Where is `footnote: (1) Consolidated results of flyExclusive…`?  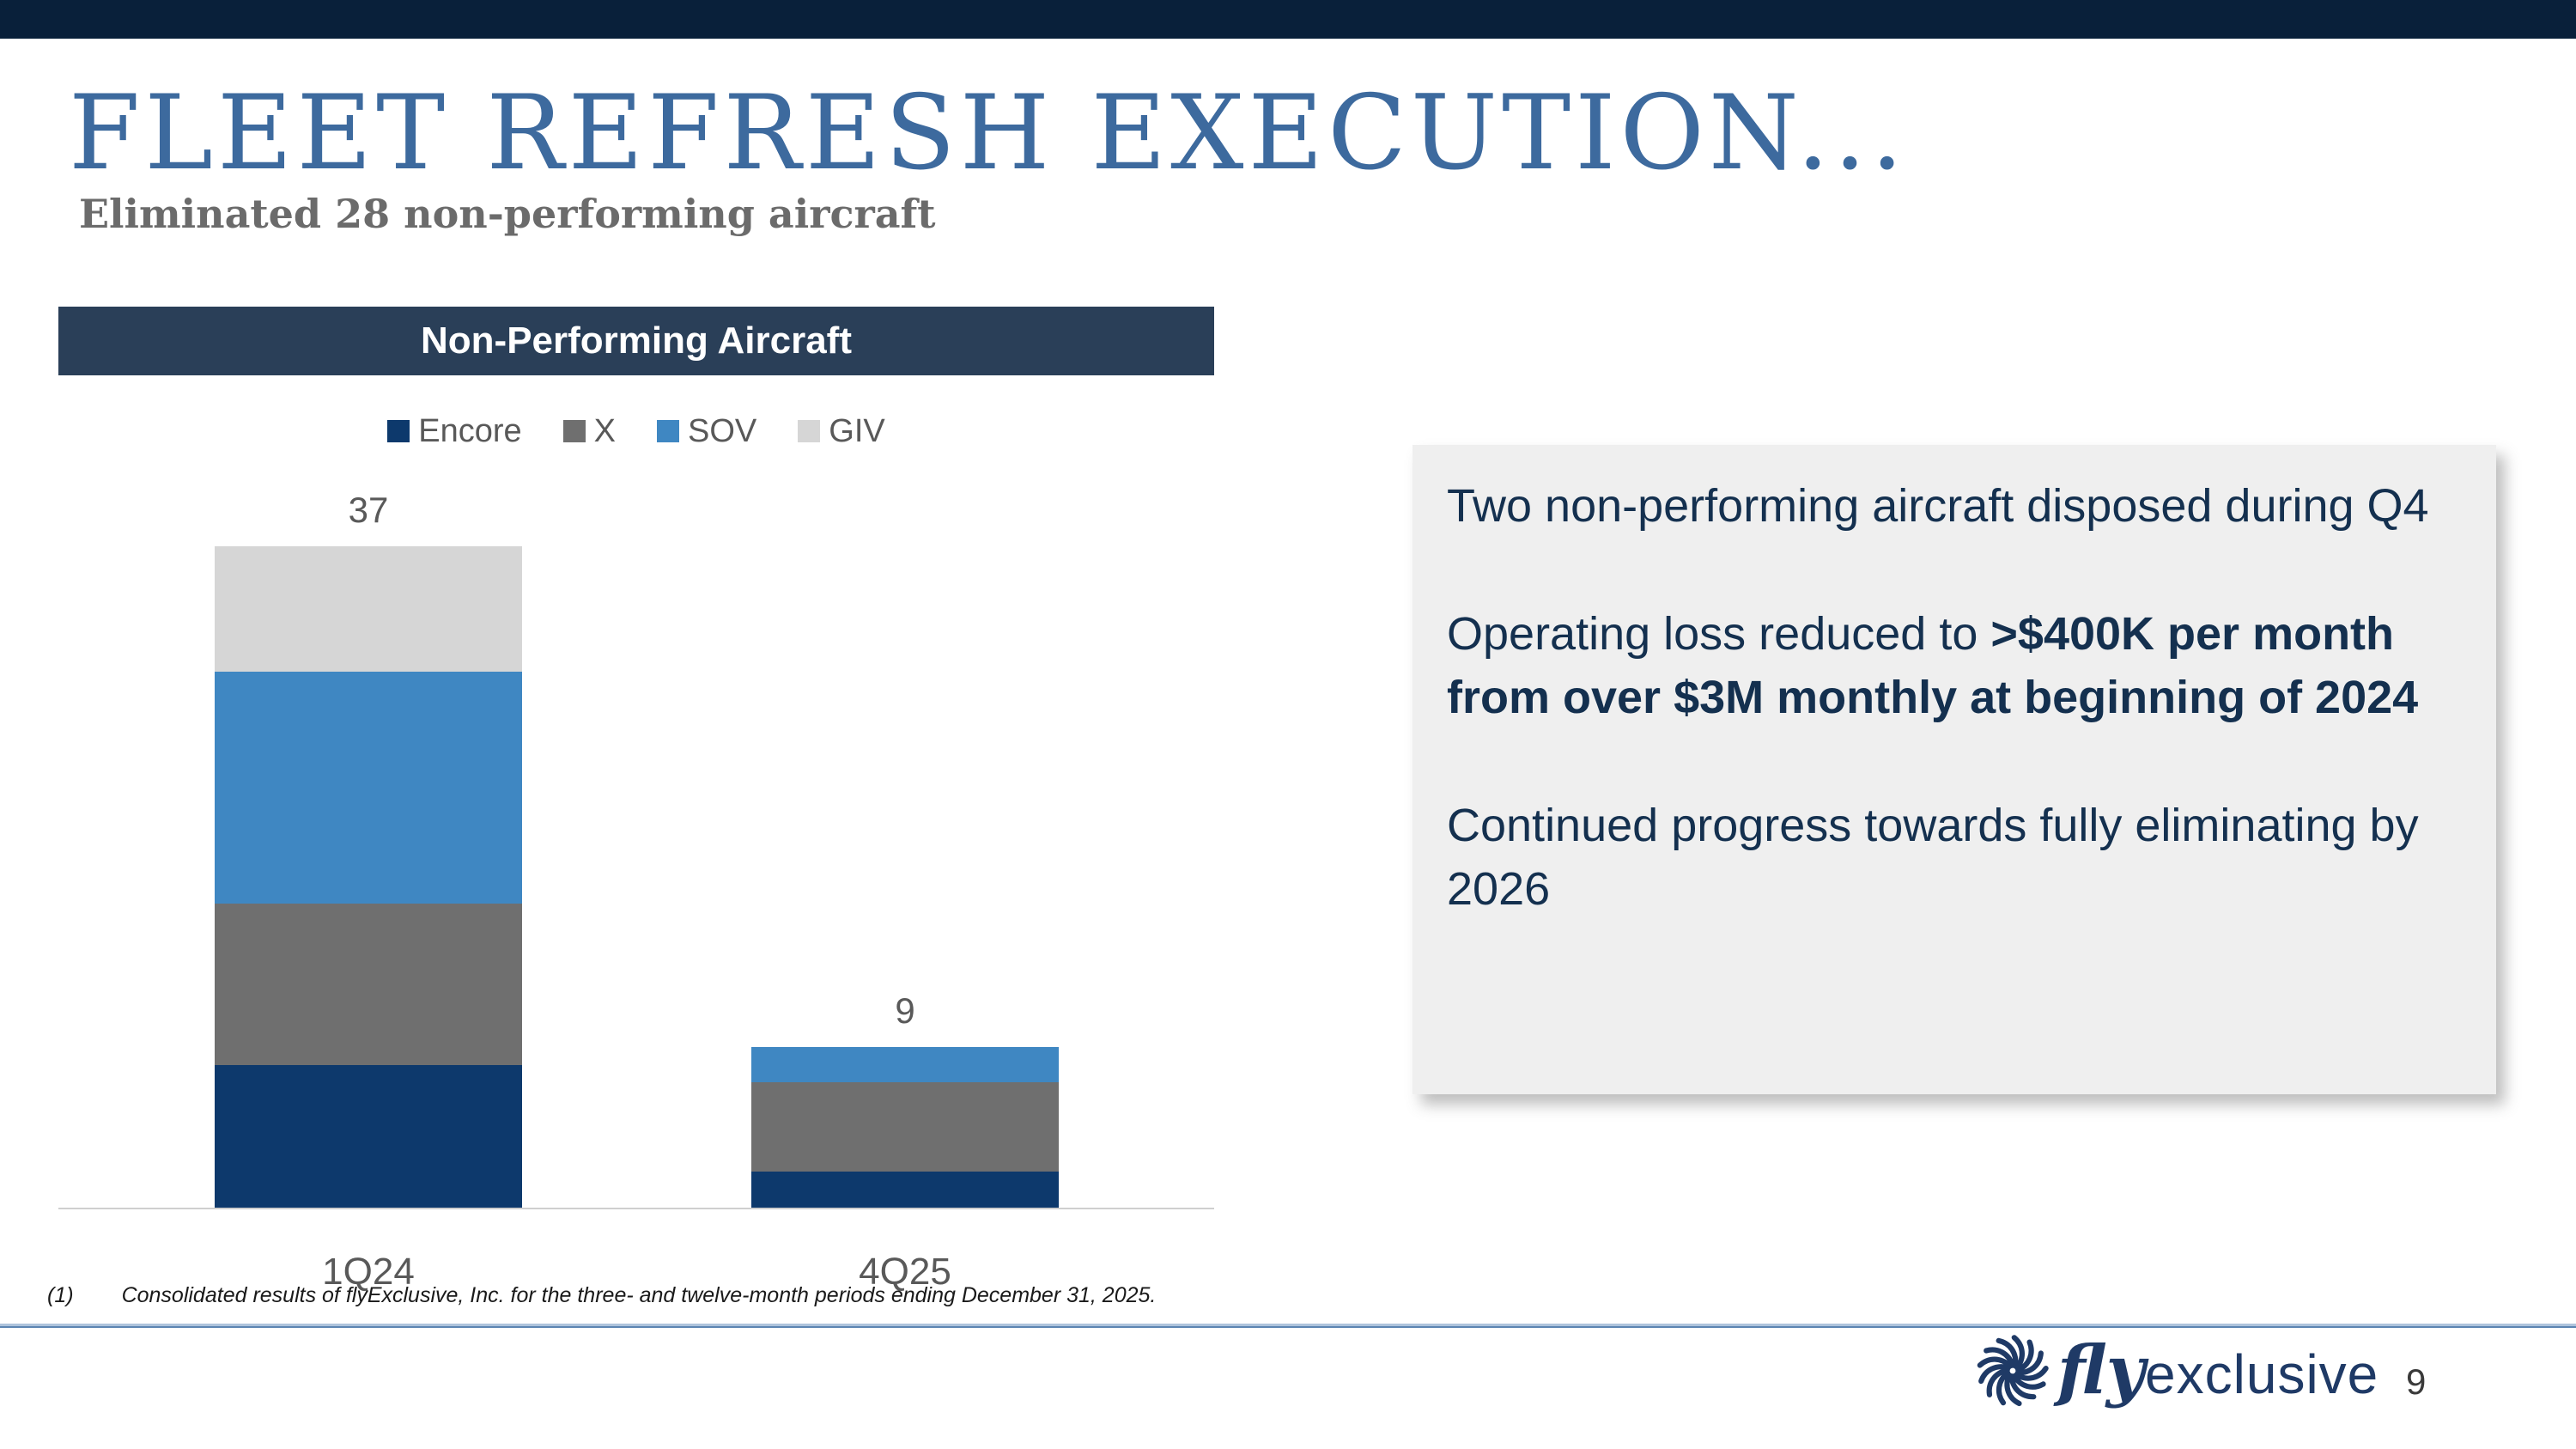
footnote: (1) Consolidated results of flyExclusive… is located at coordinates (601, 1295).